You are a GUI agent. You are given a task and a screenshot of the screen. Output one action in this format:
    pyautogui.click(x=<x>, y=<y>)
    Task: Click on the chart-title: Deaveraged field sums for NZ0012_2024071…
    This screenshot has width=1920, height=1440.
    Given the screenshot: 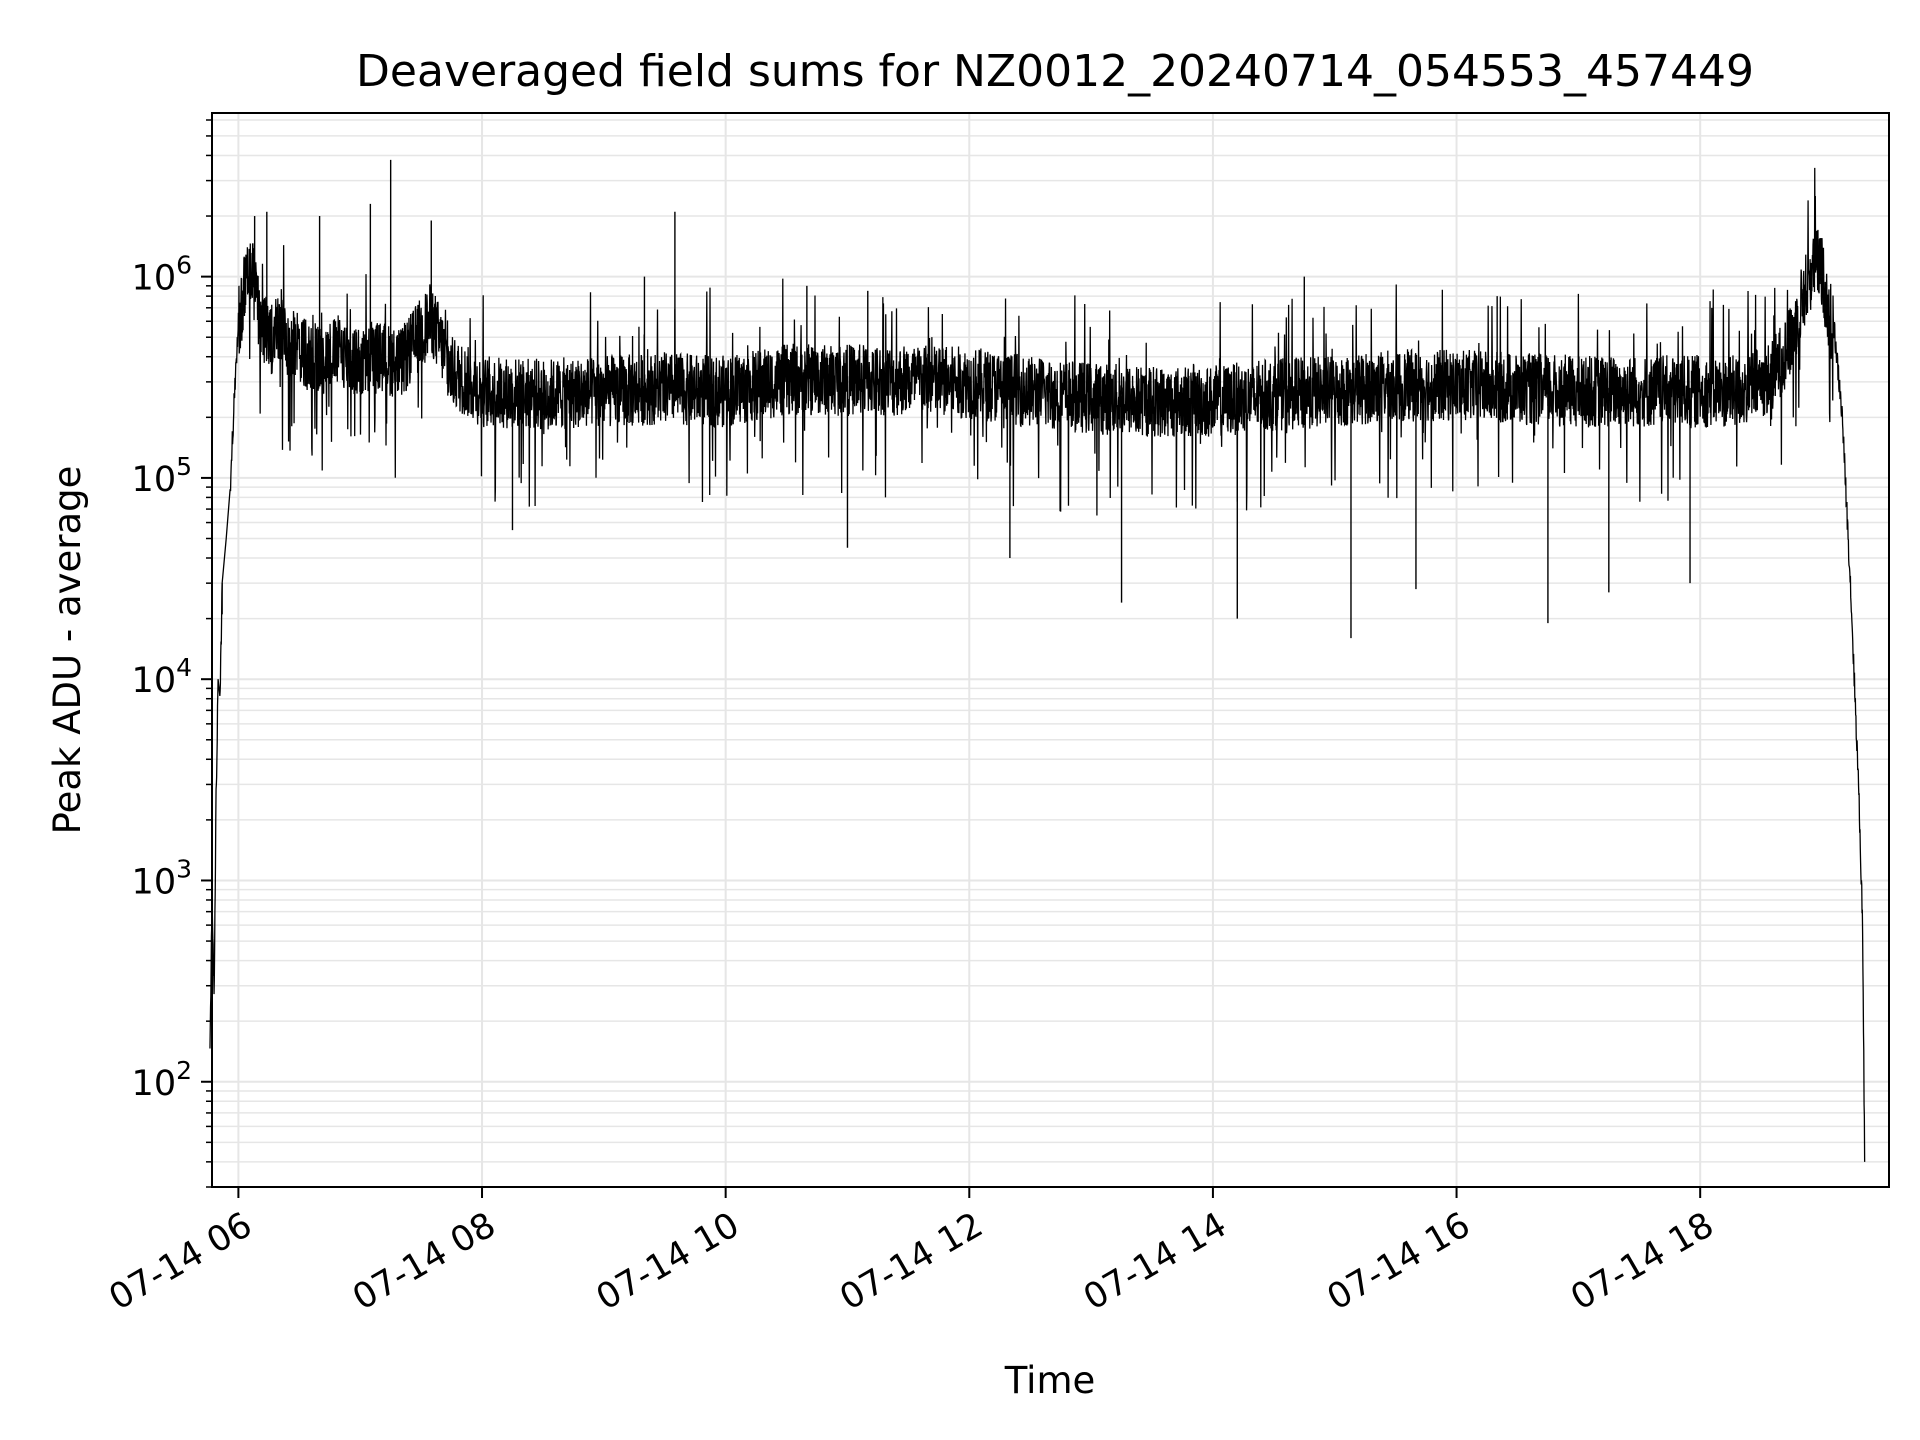 What is the action you would take?
    pyautogui.click(x=1055, y=71)
    